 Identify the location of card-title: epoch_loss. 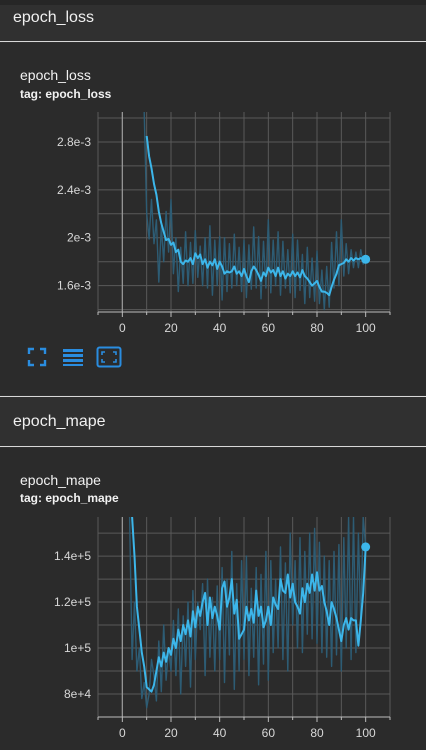
(55, 75).